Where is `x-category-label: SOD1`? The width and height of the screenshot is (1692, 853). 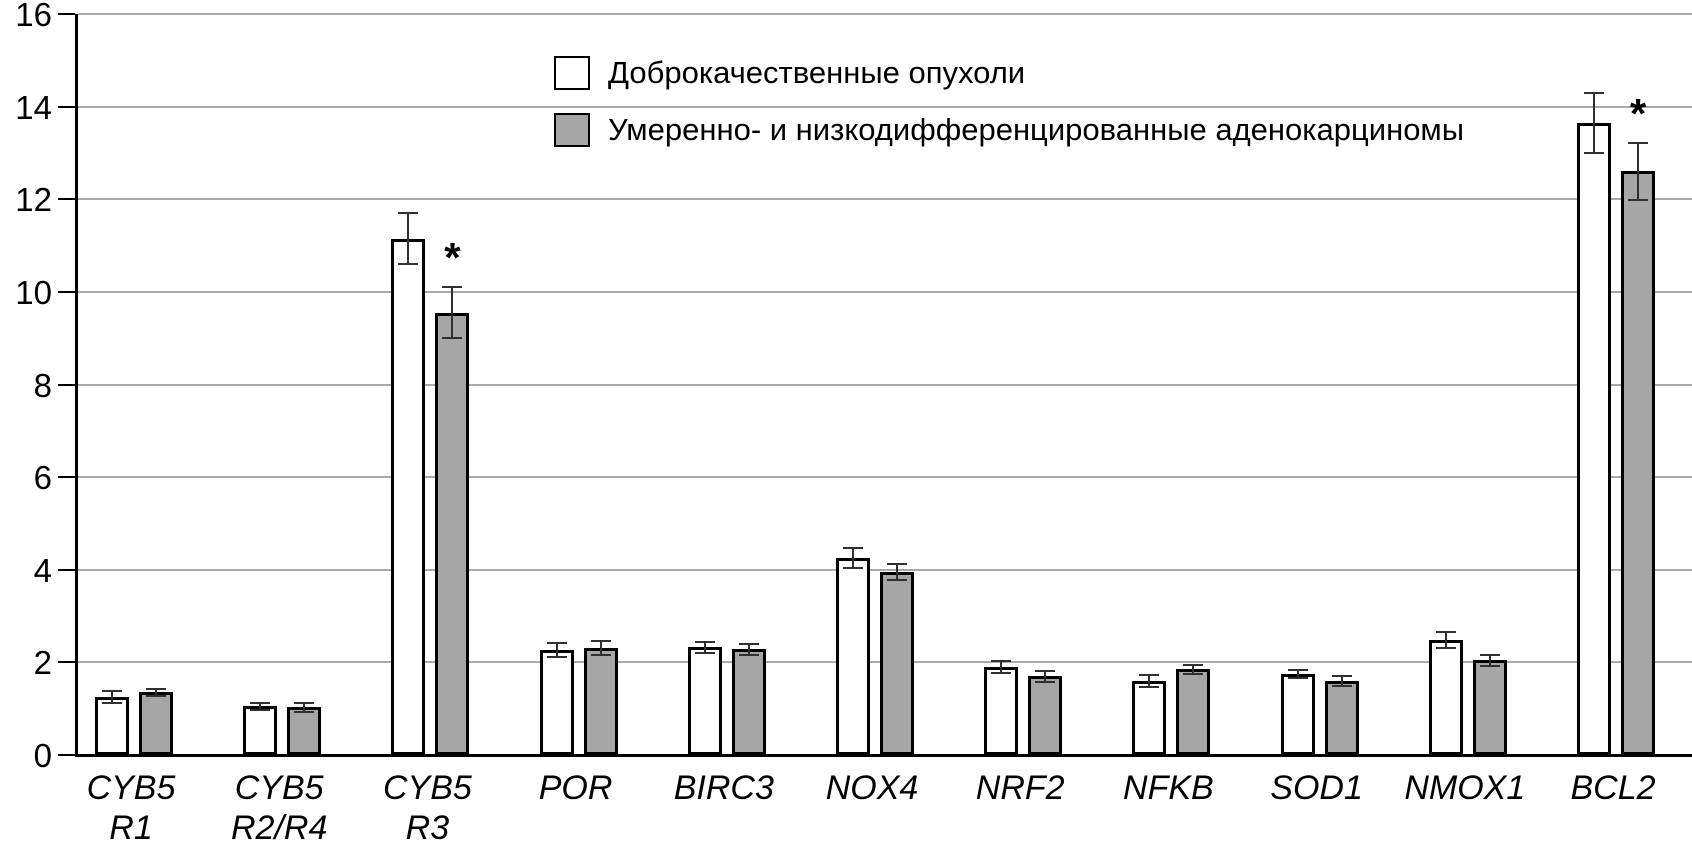
x-category-label: SOD1 is located at coordinates (1317, 788).